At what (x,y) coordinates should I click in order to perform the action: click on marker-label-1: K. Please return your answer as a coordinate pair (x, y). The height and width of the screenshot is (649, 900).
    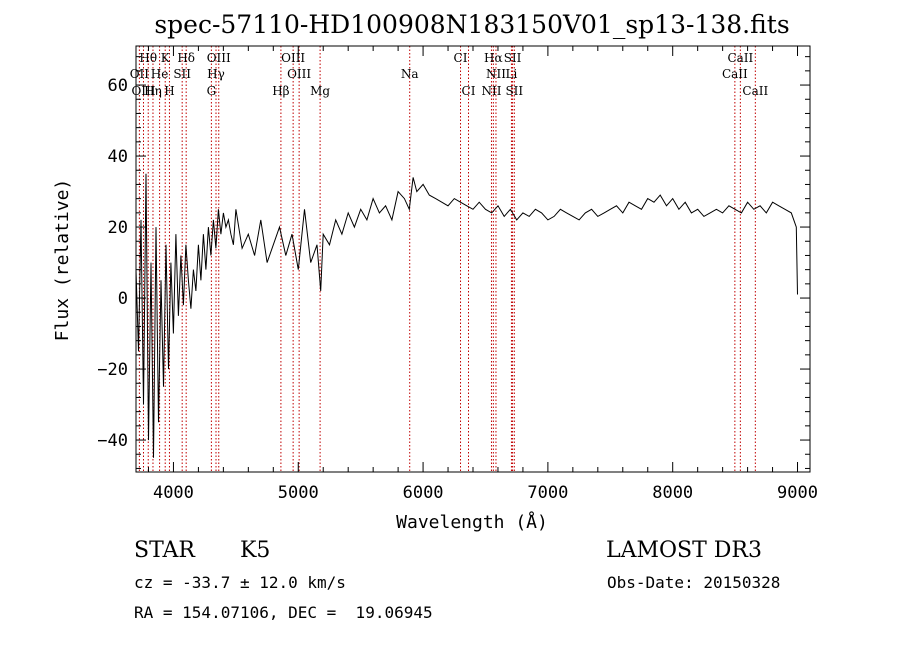
    Looking at the image, I should click on (166, 58).